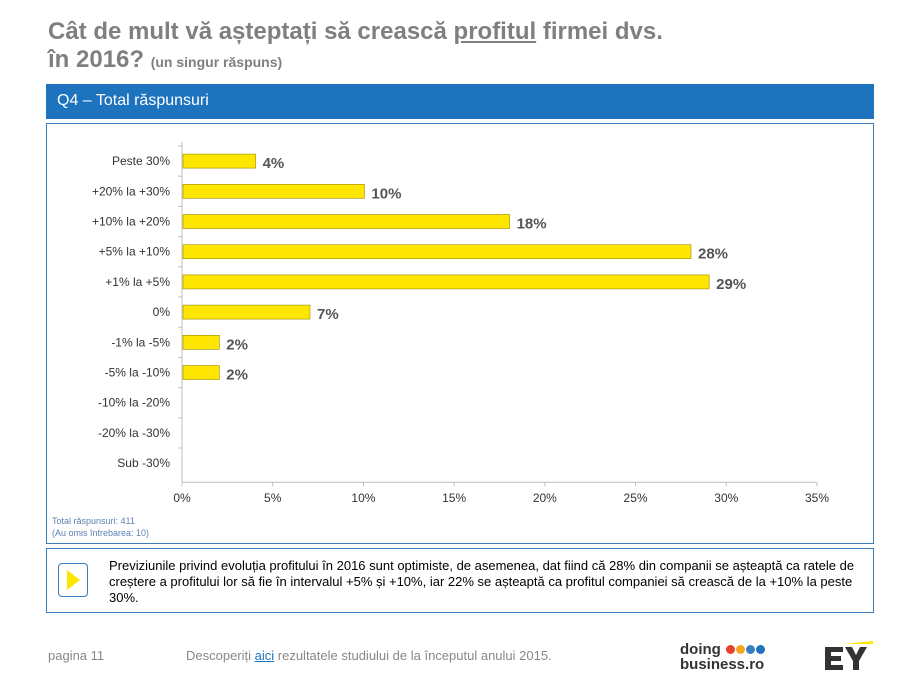 This screenshot has height=690, width=920. What do you see at coordinates (274, 163) in the screenshot?
I see `data-label: 4%` at bounding box center [274, 163].